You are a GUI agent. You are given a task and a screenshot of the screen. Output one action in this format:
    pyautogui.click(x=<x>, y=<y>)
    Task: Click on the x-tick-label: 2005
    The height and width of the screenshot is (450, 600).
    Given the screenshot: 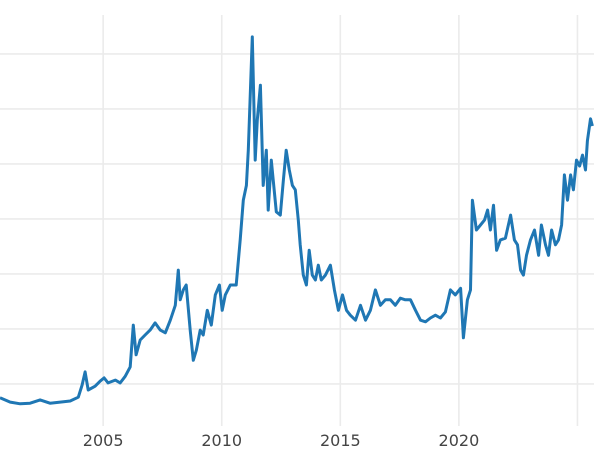 What is the action you would take?
    pyautogui.click(x=103, y=440)
    